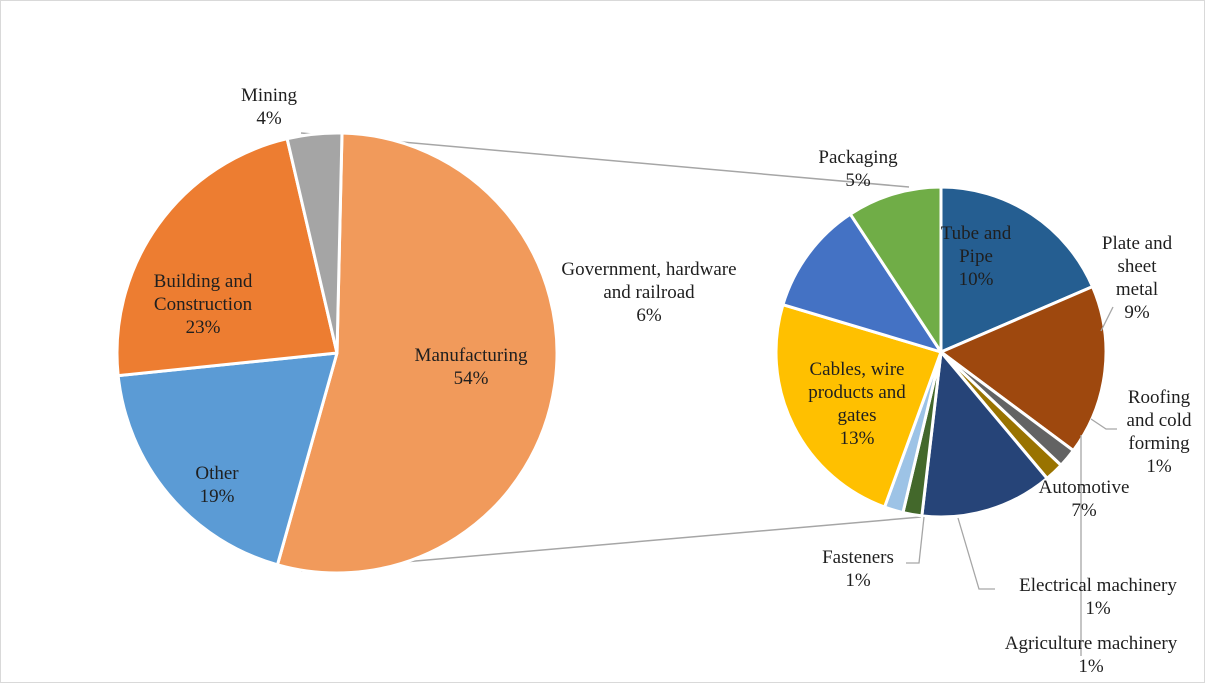 Image resolution: width=1205 pixels, height=684 pixels. Describe the element at coordinates (857, 369) in the screenshot. I see `label-cables-wire-products-and-gates-line-1: Cables, wire` at that location.